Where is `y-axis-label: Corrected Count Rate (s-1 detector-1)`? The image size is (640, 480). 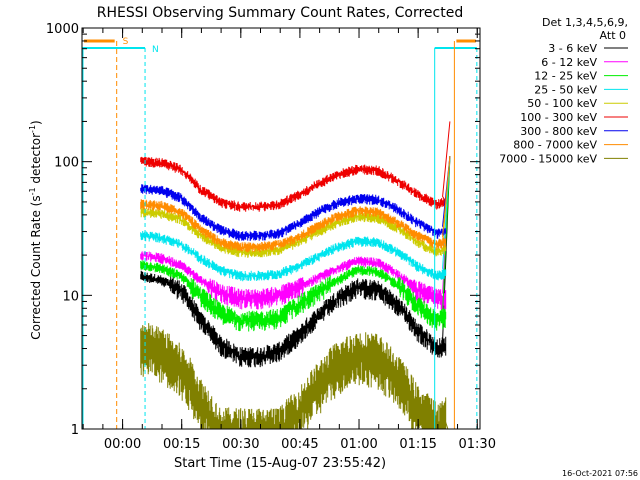 y-axis-label: Corrected Count Rate (s-1 detector-1) is located at coordinates (35, 229).